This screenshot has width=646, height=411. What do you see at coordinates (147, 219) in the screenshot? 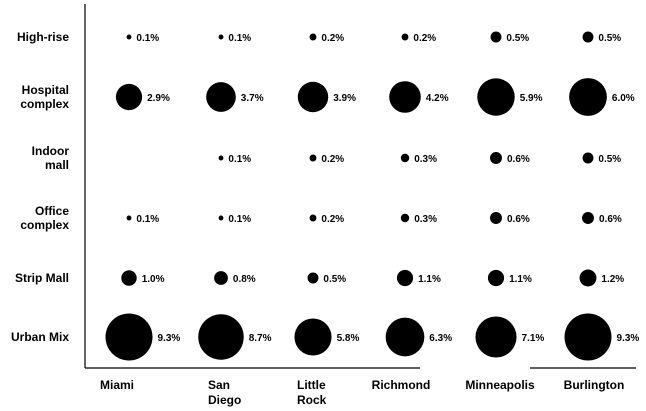
I see `value-label-office-complex-miami: 0.1%` at bounding box center [147, 219].